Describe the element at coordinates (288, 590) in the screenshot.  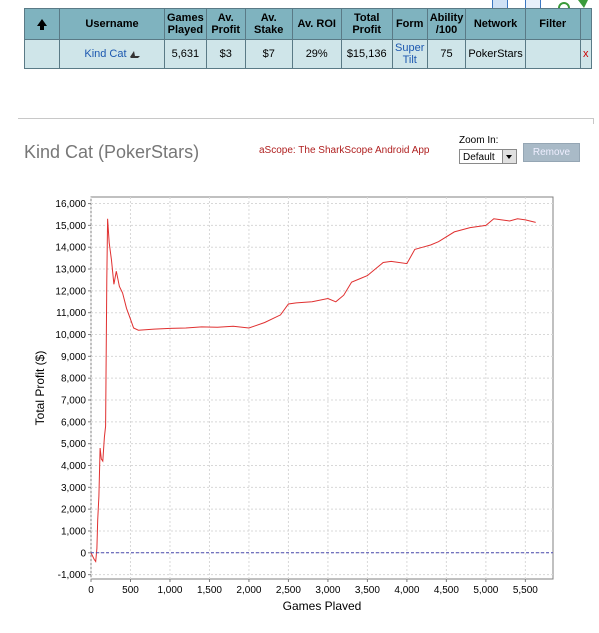
I see `x-tick-label: 2,500` at that location.